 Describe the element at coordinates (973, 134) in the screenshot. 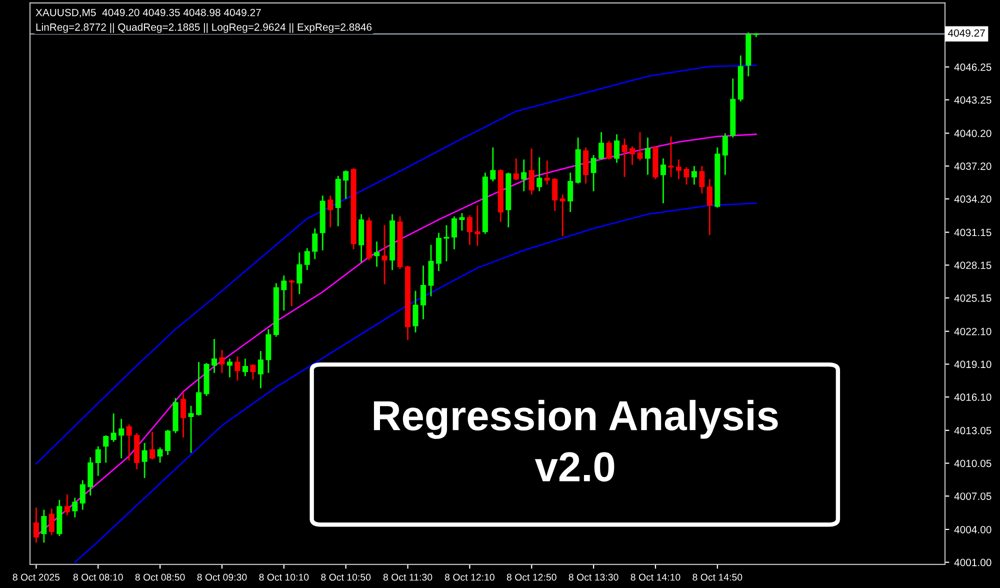

I see `y-tick-label: 4040.20` at that location.